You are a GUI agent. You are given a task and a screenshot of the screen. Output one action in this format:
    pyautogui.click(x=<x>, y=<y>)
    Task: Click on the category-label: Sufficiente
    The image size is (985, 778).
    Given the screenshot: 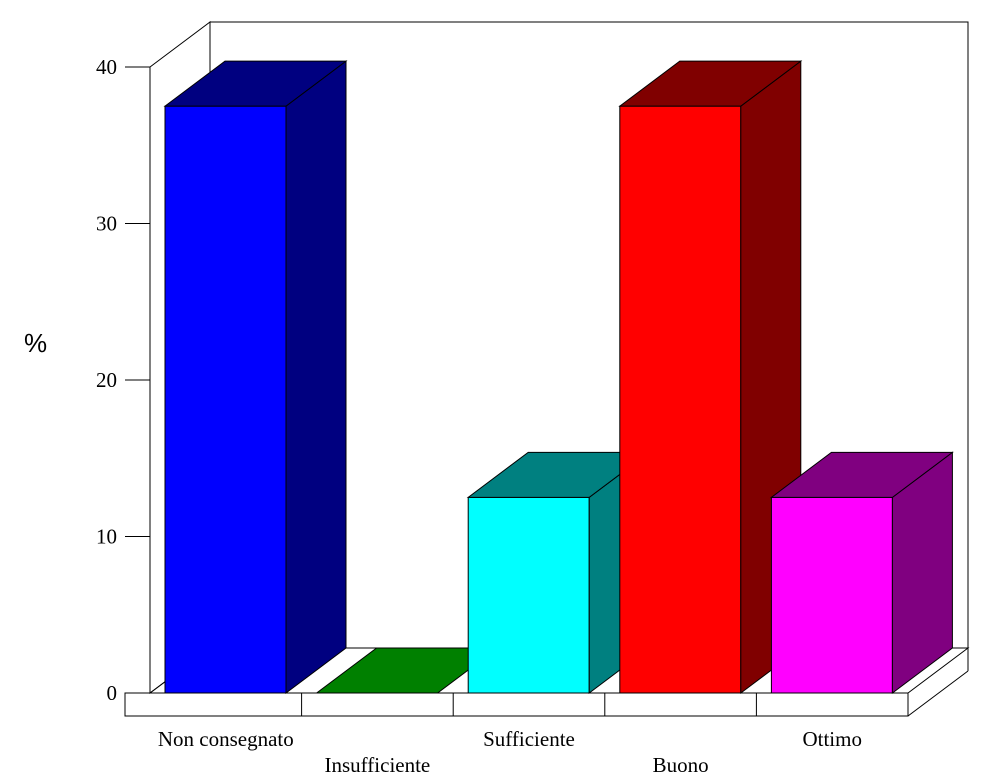 What is the action you would take?
    pyautogui.click(x=529, y=739)
    